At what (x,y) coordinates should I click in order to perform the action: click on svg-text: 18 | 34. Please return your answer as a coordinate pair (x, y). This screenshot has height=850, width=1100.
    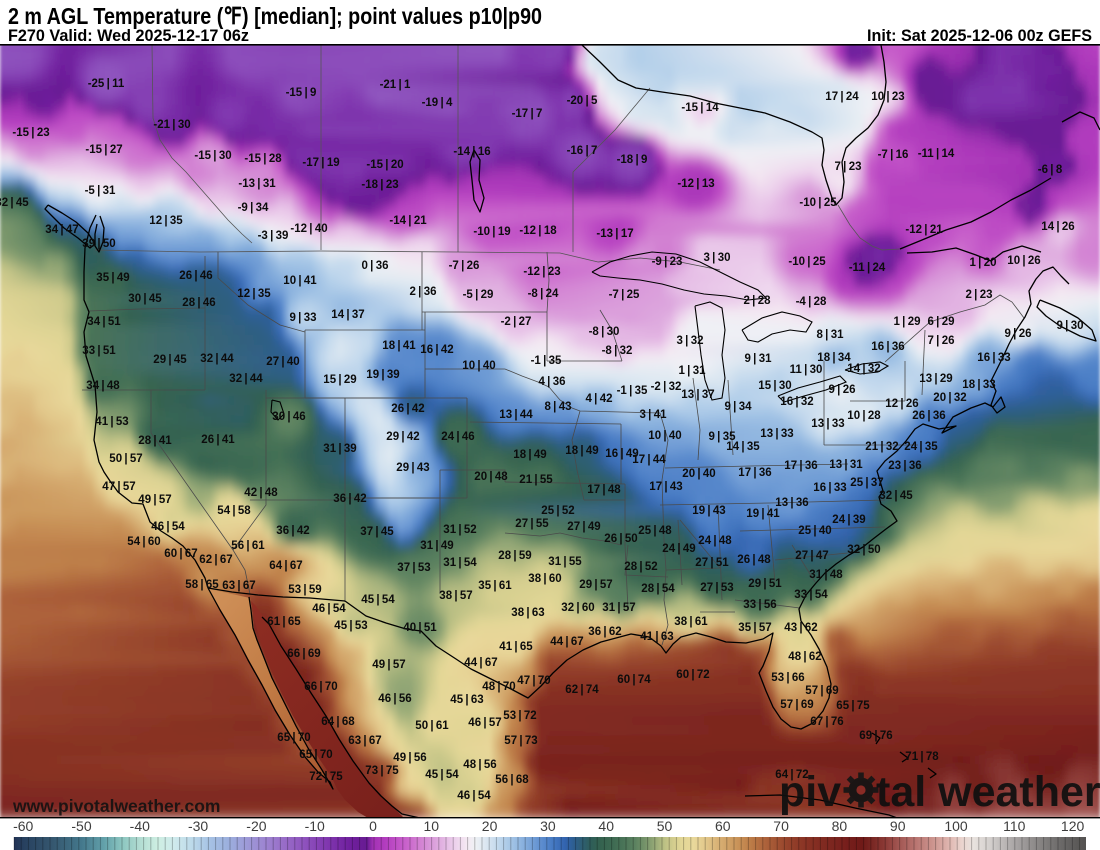
    Looking at the image, I should click on (834, 358).